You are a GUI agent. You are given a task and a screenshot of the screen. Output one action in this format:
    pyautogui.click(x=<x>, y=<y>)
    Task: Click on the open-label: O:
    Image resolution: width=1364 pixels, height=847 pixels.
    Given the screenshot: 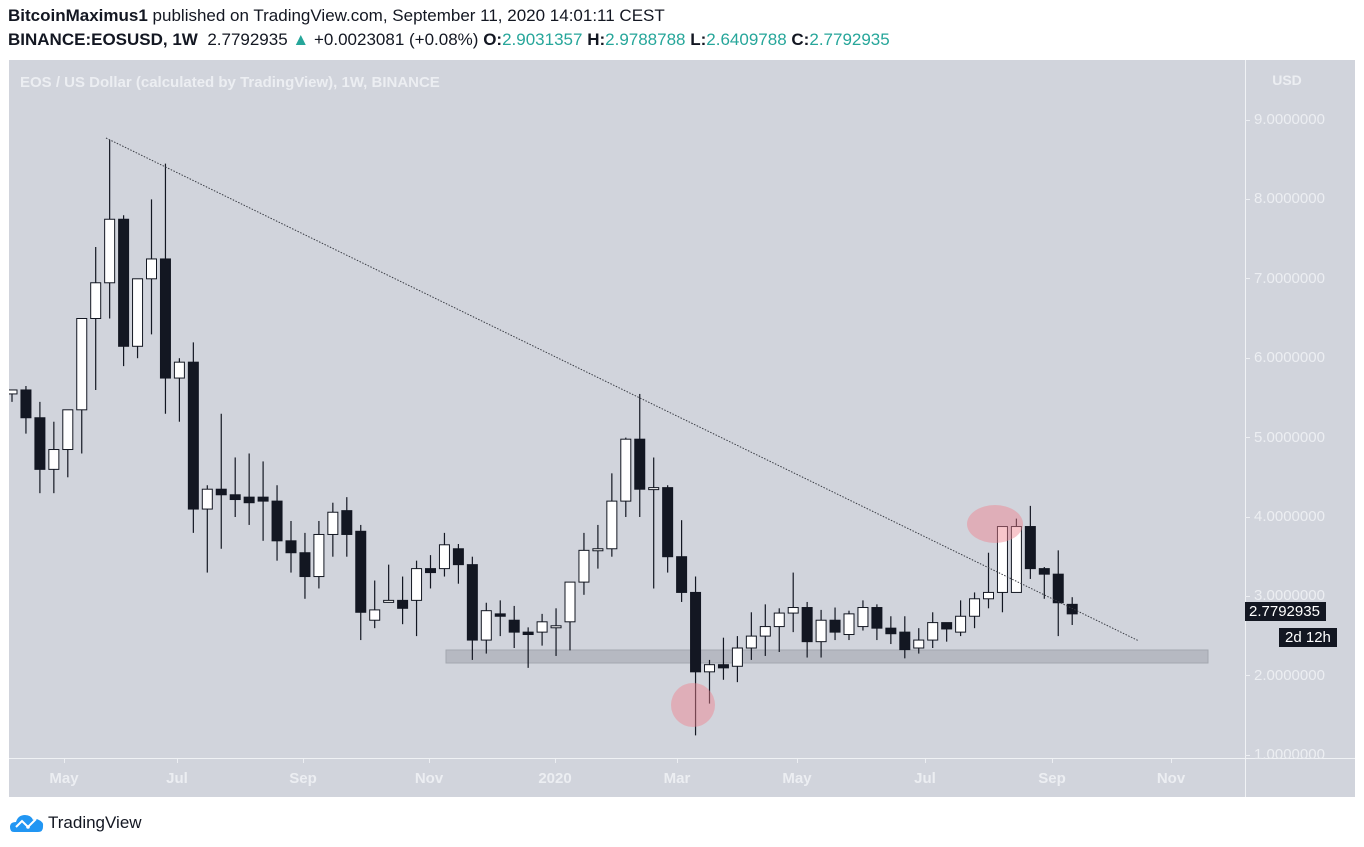 What is the action you would take?
    pyautogui.click(x=493, y=39)
    